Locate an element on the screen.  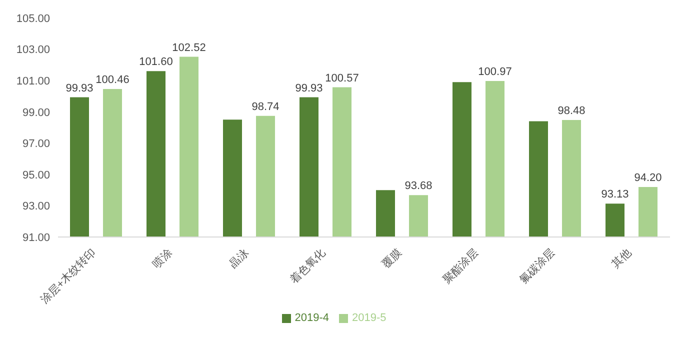
x-tick-label: 覆膜 is located at coordinates (392, 258).